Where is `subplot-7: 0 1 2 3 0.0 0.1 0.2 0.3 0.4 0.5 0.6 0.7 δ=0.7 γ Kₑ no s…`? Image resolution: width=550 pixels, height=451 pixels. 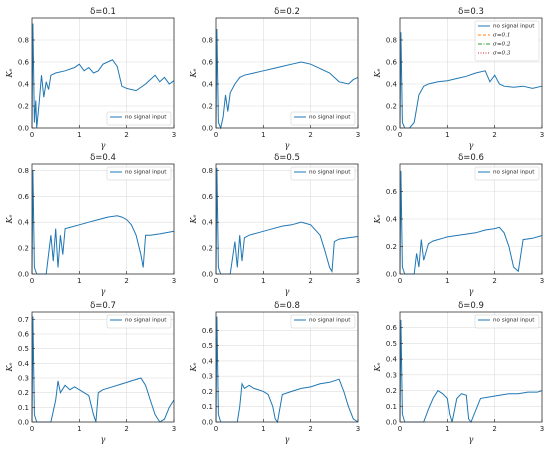 subplot-7: 0 1 2 3 0.0 0.1 0.2 0.3 0.4 0.5 0.6 0.7 δ=0.7 γ Kₑ no s… is located at coordinates (90, 372).